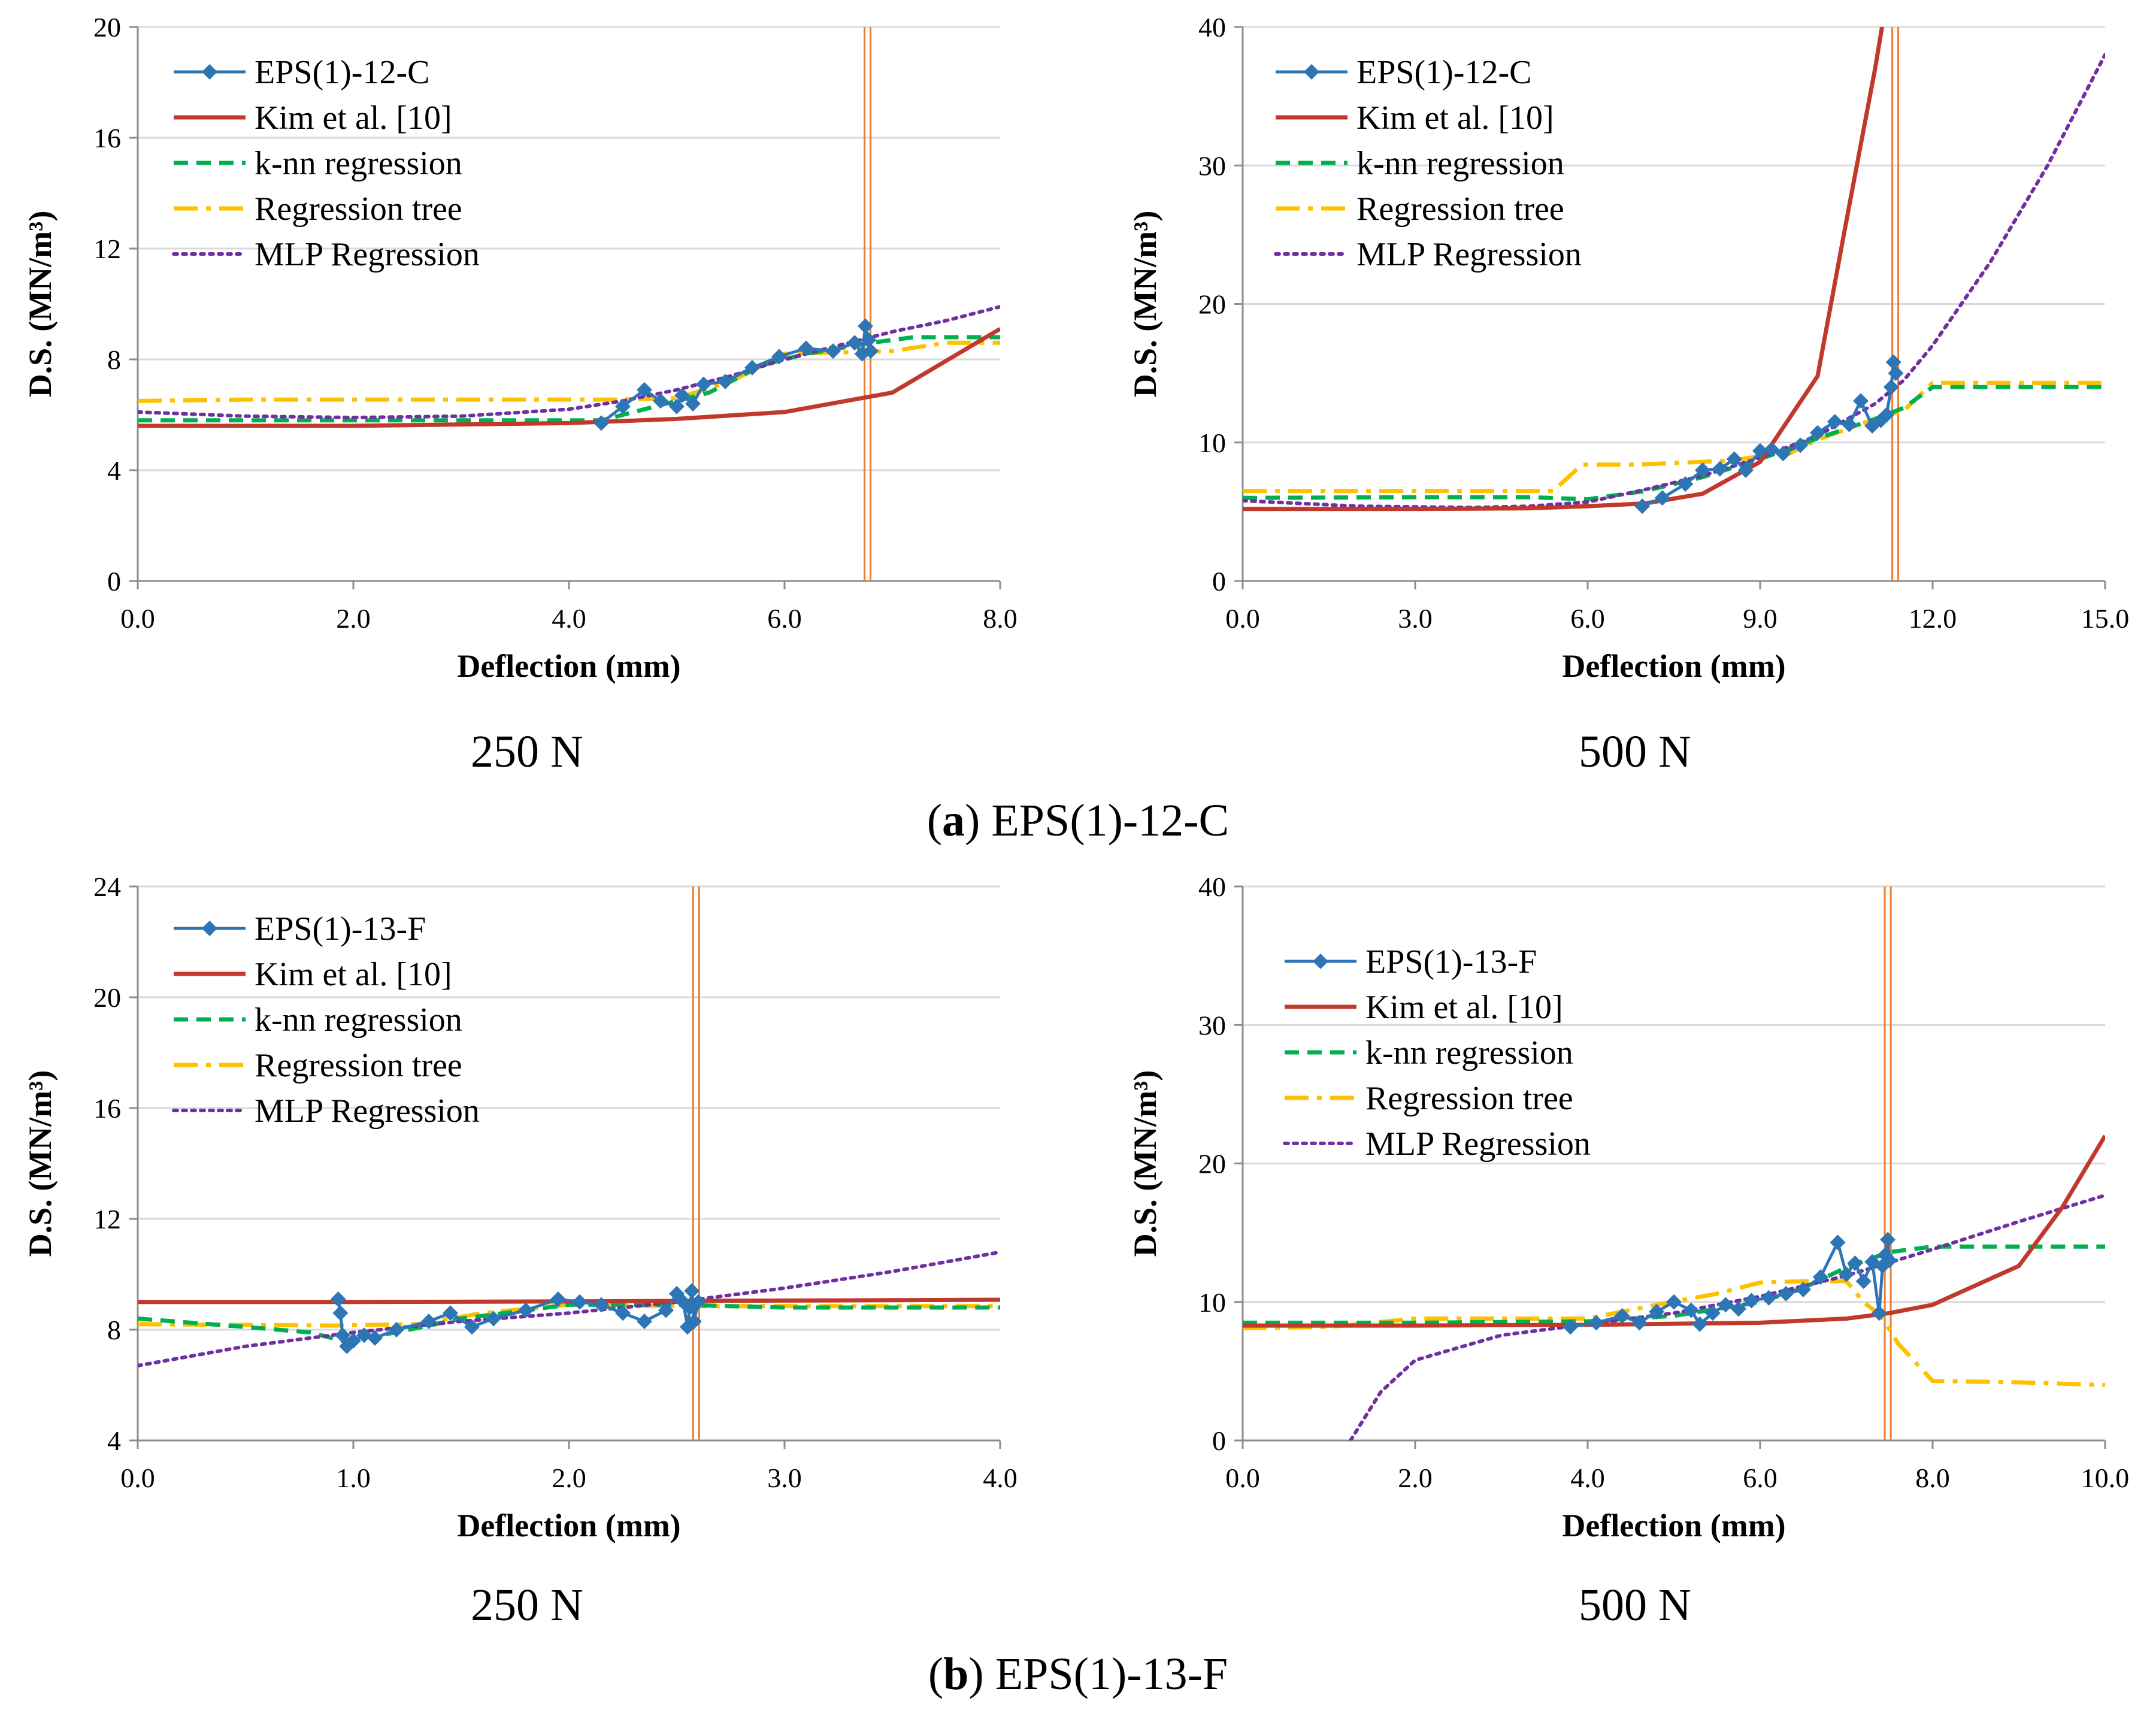 The height and width of the screenshot is (1719, 2156). Describe the element at coordinates (1415, 1478) in the screenshot. I see `x-tick-label: 2.0` at that location.